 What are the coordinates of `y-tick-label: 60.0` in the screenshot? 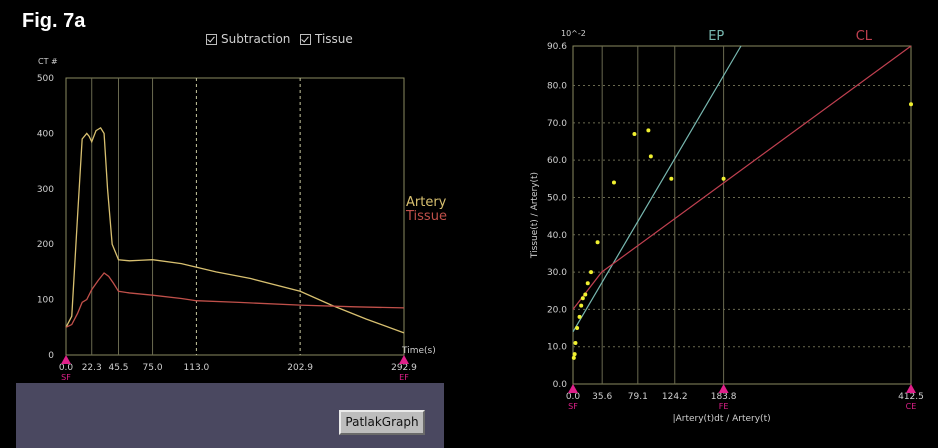 It's located at (557, 161).